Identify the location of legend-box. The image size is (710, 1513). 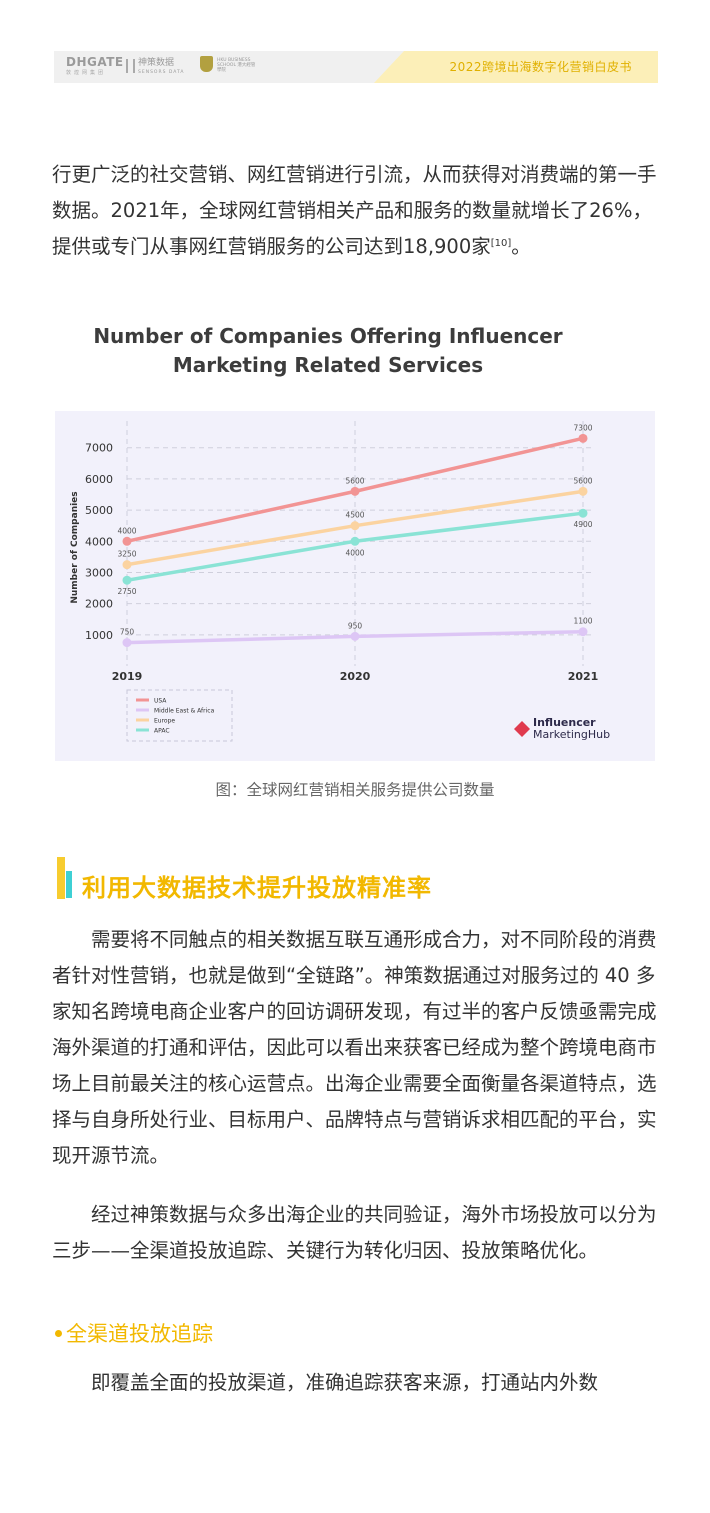
(179, 715).